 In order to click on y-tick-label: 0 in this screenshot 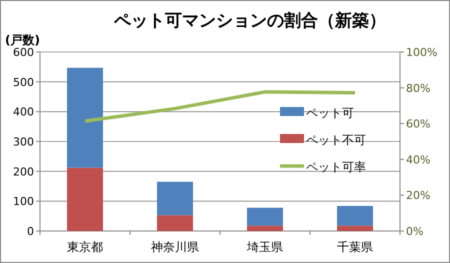, I will do `click(30, 231)`.